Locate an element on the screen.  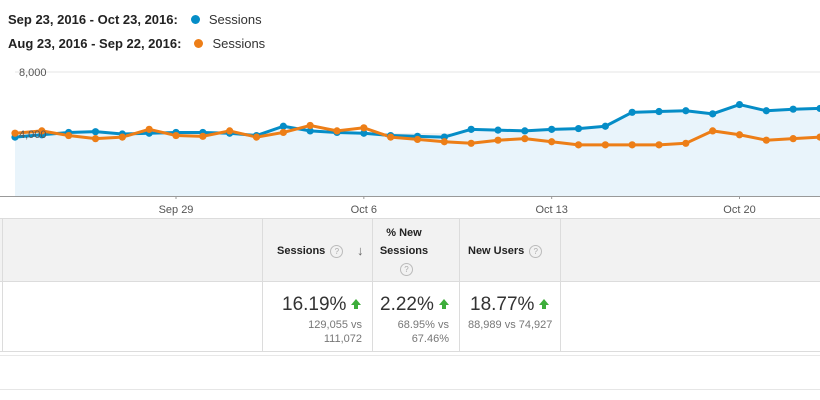
legend-current-period: Sep 23, 2016 - Oct 23, 2016: Sessions is located at coordinates (135, 19).